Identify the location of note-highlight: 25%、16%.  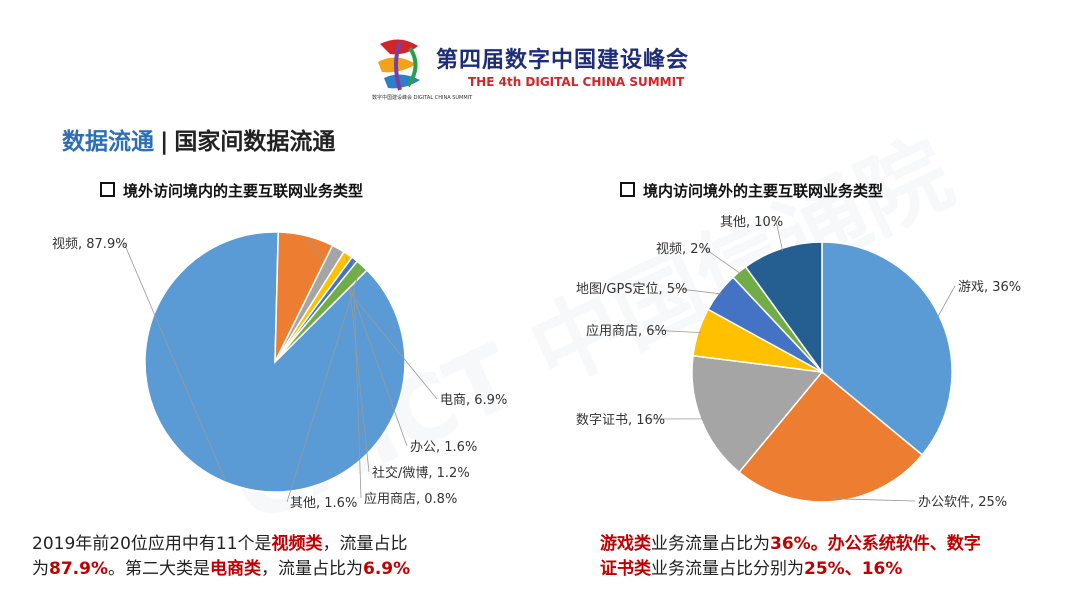
(853, 569).